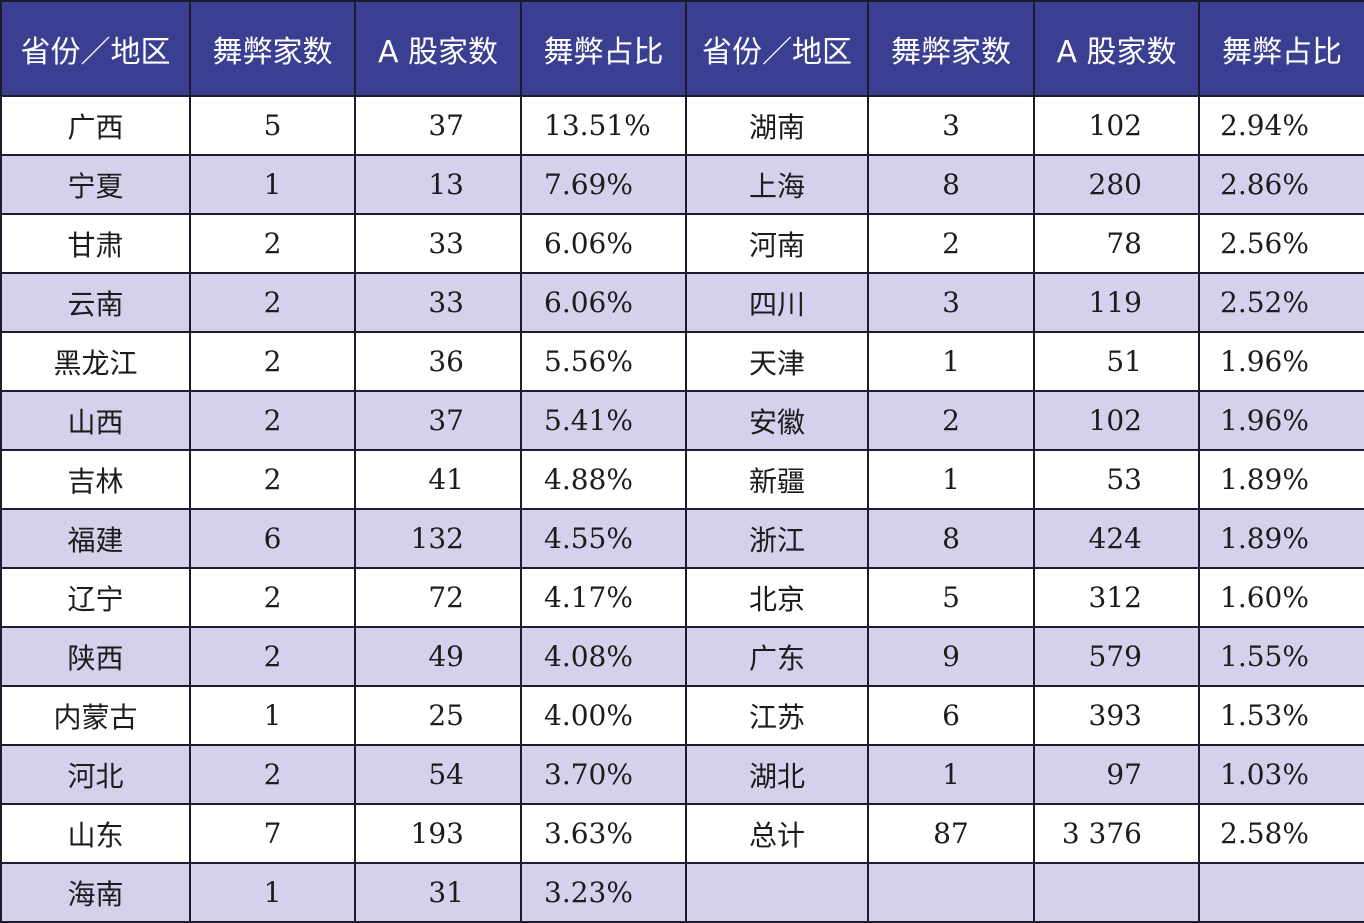 The width and height of the screenshot is (1364, 923). What do you see at coordinates (1116, 774) in the screenshot?
I see `right-a-share-count-cell: 97` at bounding box center [1116, 774].